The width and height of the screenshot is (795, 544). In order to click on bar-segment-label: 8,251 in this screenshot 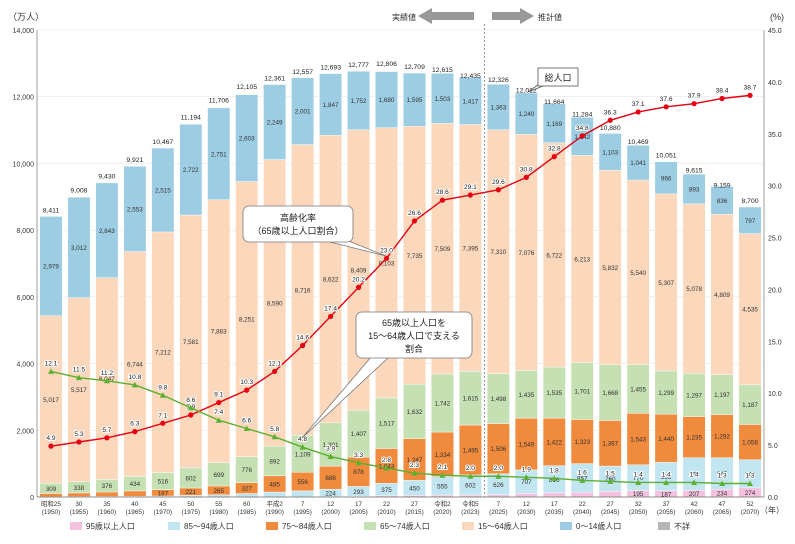, I will do `click(247, 320)`.